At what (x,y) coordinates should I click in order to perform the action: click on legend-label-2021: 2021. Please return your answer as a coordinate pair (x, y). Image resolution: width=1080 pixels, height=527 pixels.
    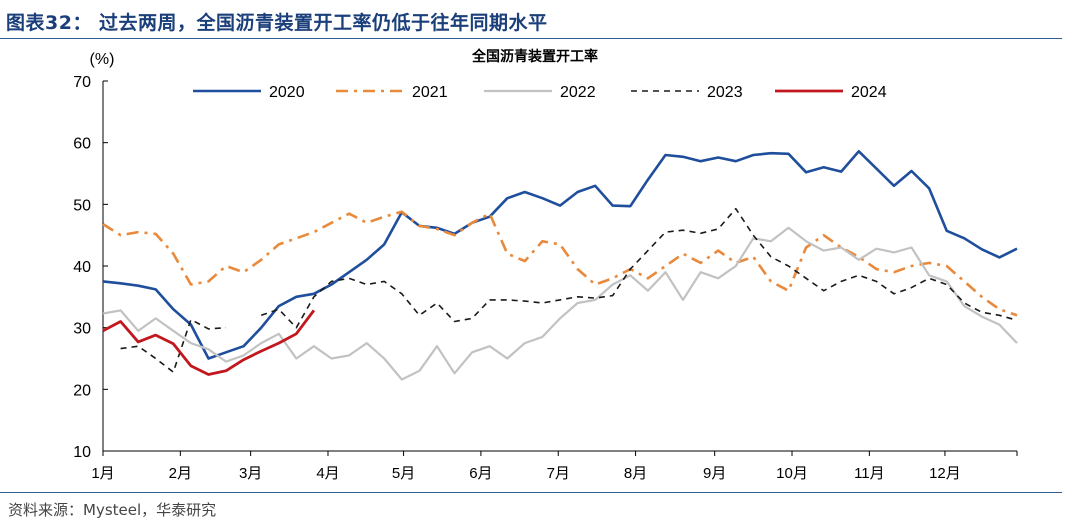
    Looking at the image, I should click on (430, 92).